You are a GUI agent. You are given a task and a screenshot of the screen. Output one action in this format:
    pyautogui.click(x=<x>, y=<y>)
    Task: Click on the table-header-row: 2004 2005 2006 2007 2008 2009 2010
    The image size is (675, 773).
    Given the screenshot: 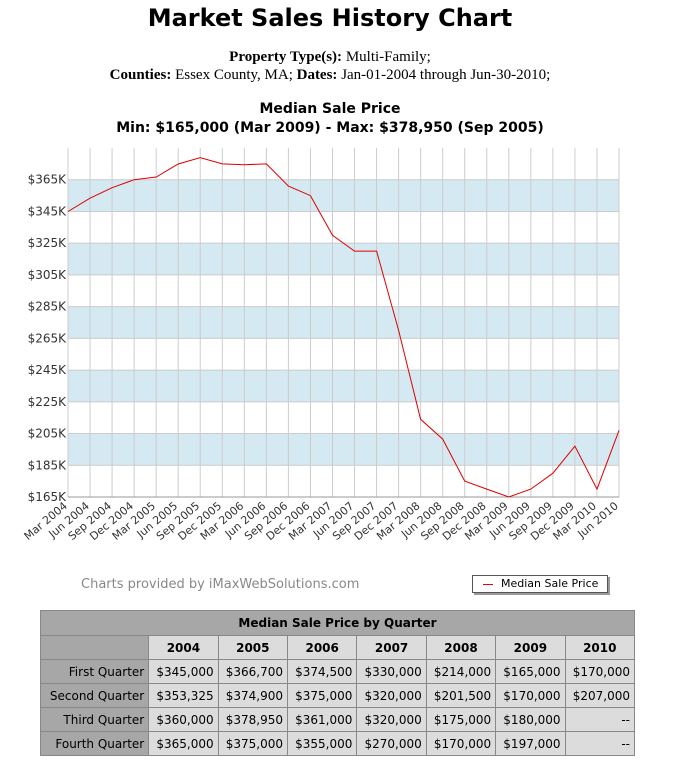 What is the action you would take?
    pyautogui.click(x=337, y=647)
    